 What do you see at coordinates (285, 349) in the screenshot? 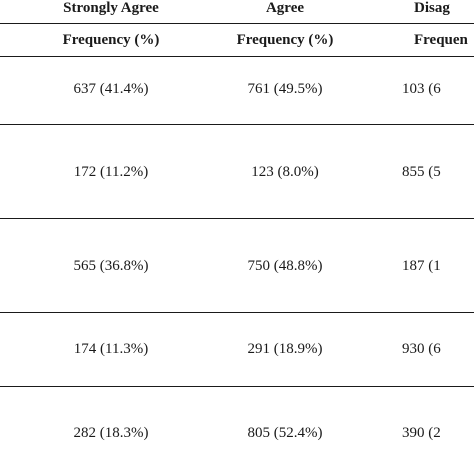
I see `table-cell: 291 (18.9%)` at bounding box center [285, 349].